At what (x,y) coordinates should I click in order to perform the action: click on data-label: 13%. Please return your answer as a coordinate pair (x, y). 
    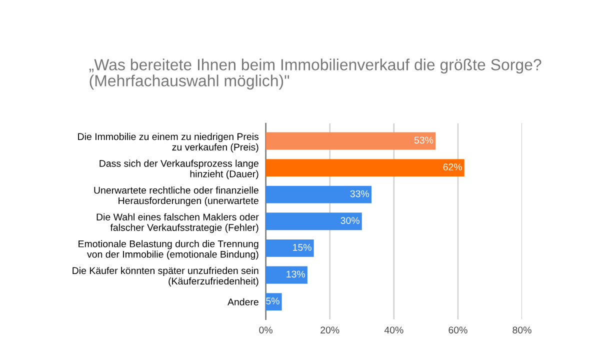
    Looking at the image, I should click on (296, 274).